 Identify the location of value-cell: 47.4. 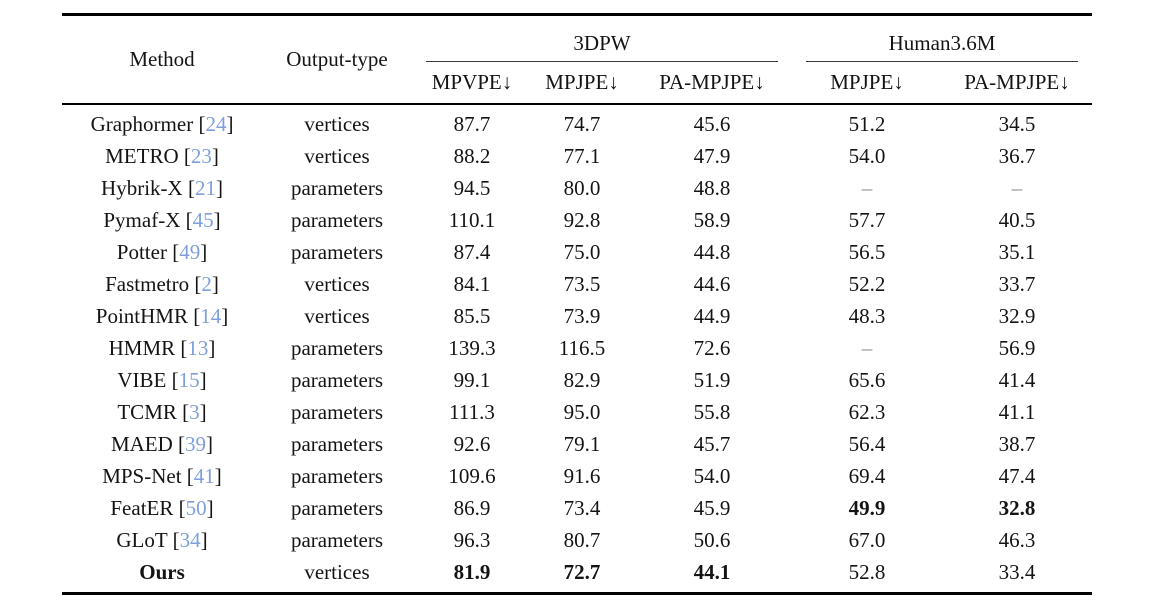
(1017, 475).